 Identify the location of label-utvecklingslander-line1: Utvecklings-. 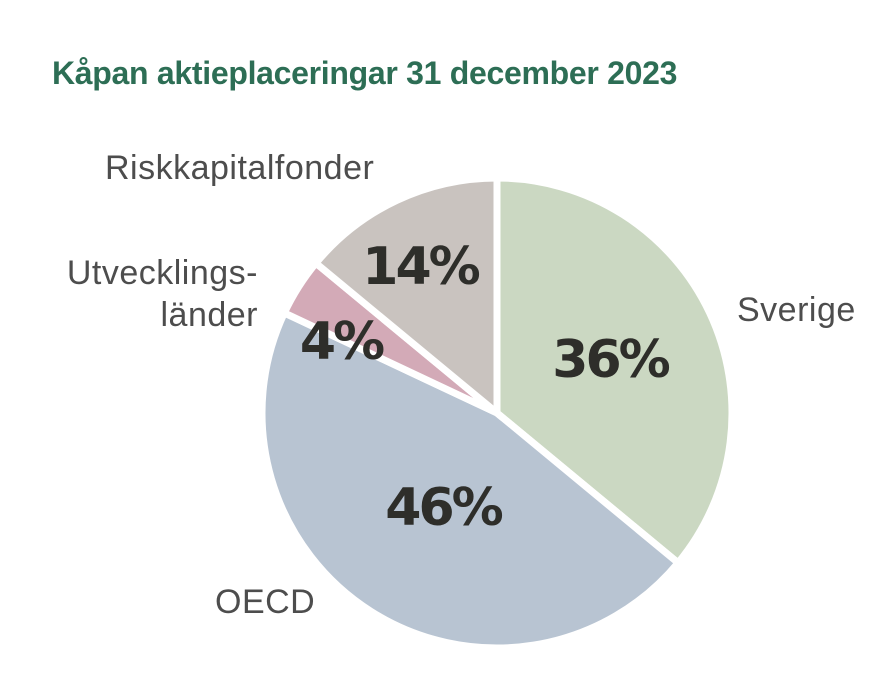
(162, 273).